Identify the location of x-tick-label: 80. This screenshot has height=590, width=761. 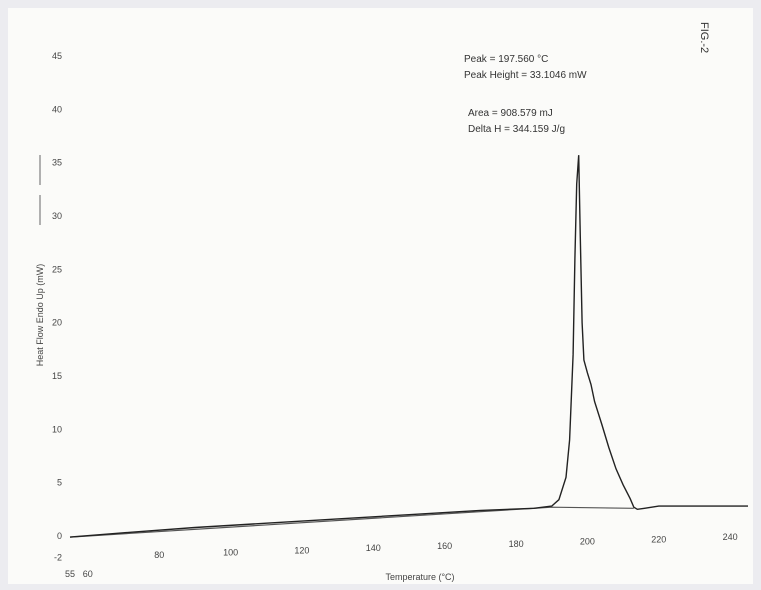
(159, 555).